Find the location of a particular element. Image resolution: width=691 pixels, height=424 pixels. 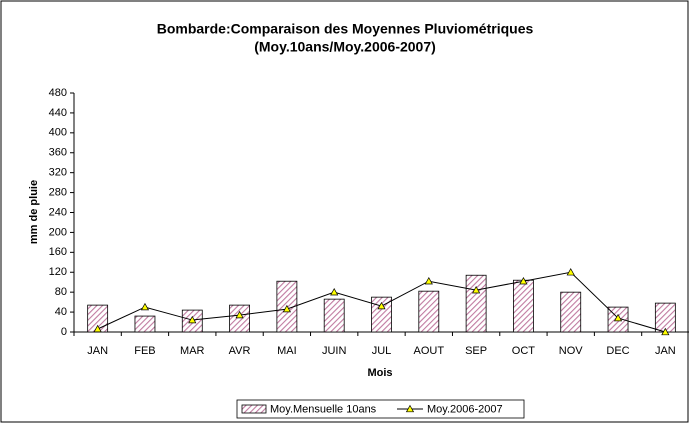

x-tick-label: AVR is located at coordinates (240, 351).